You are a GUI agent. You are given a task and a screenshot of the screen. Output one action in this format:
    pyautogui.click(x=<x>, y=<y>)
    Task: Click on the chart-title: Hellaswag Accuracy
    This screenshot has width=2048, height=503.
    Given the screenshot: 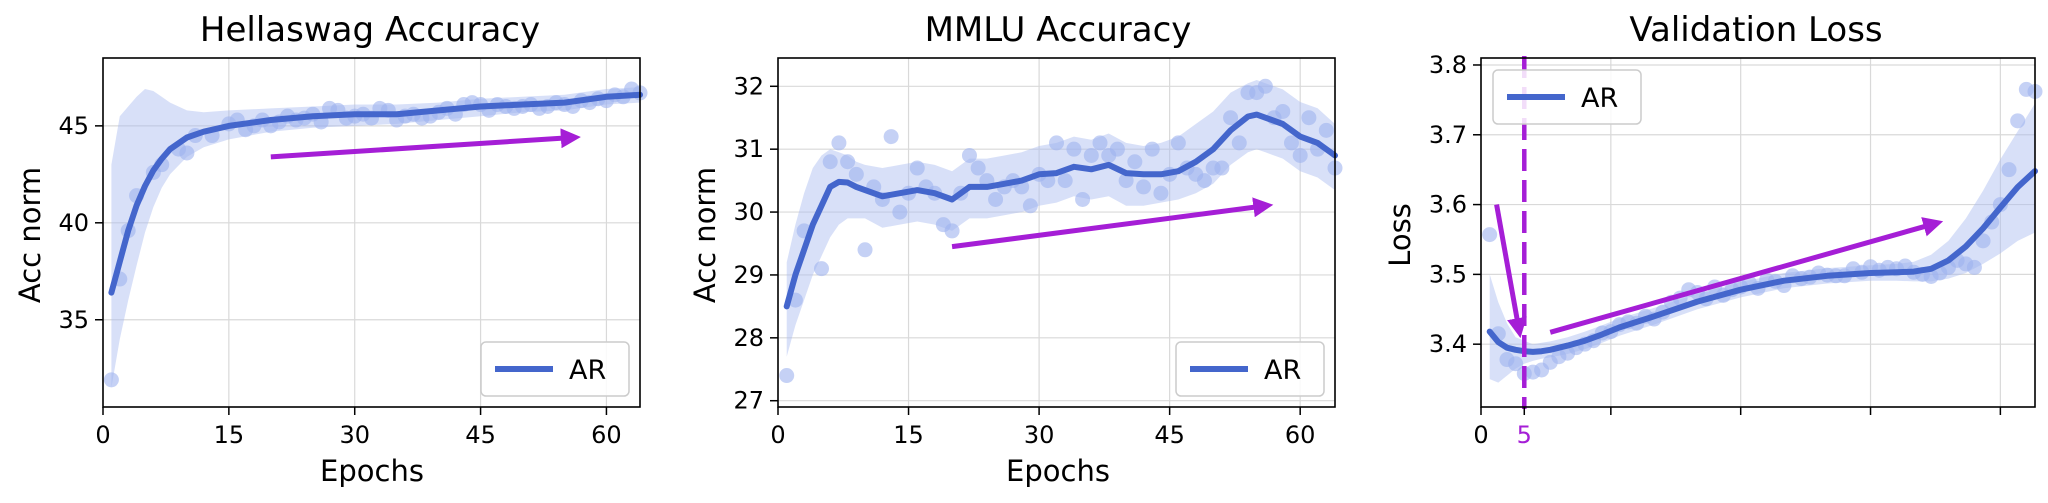 What is the action you would take?
    pyautogui.click(x=370, y=30)
    